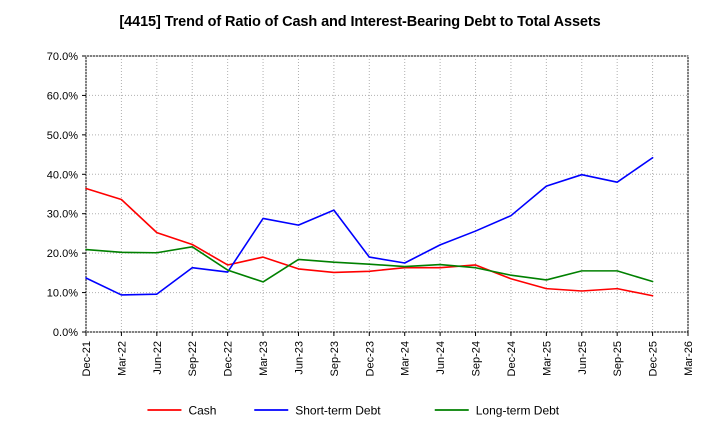 This screenshot has height=440, width=720. I want to click on y-axis-tick-label: 0.0%, so click(65, 333).